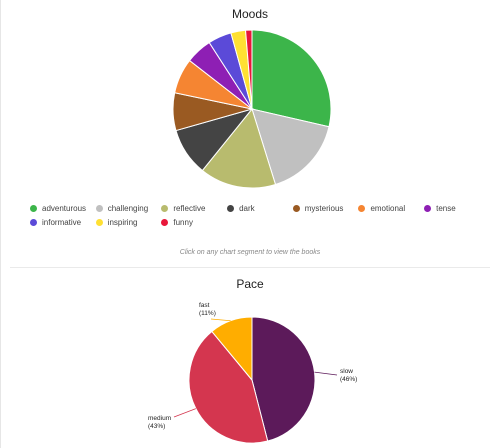  What do you see at coordinates (220, 320) in the screenshot?
I see `pace-connector-fast` at bounding box center [220, 320].